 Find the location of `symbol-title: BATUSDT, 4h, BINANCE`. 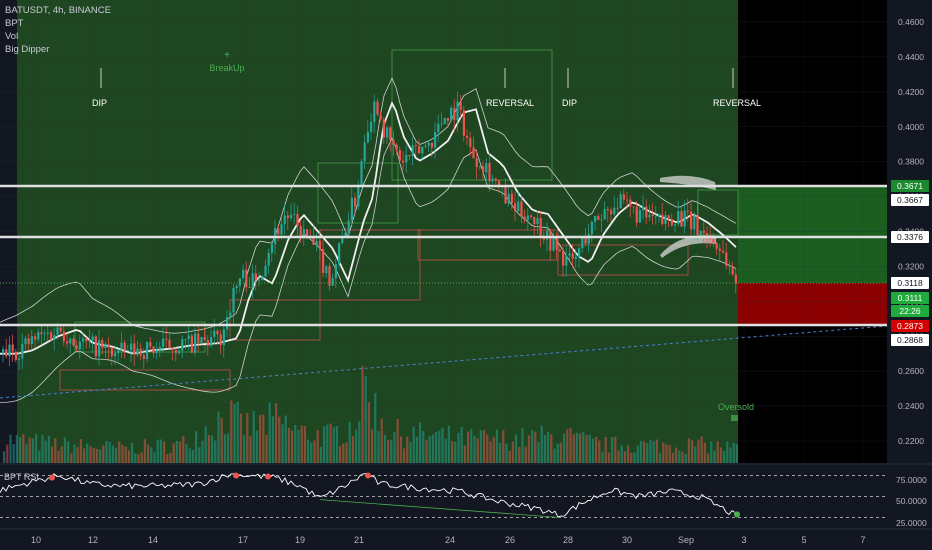

symbol-title: BATUSDT, 4h, BINANCE is located at coordinates (58, 10).